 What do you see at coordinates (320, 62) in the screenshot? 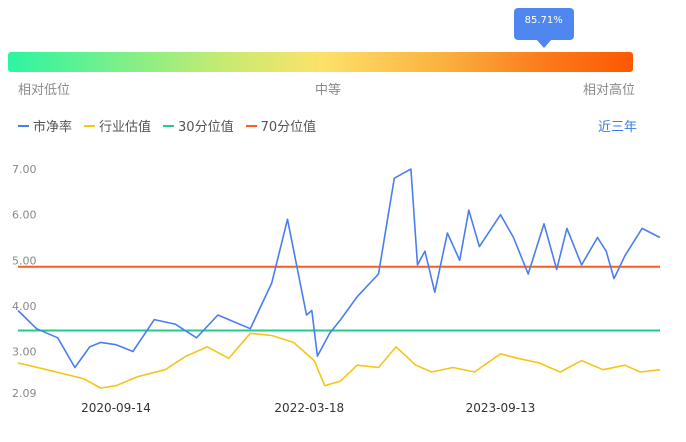
I see `percentile-gauge-bar` at bounding box center [320, 62].